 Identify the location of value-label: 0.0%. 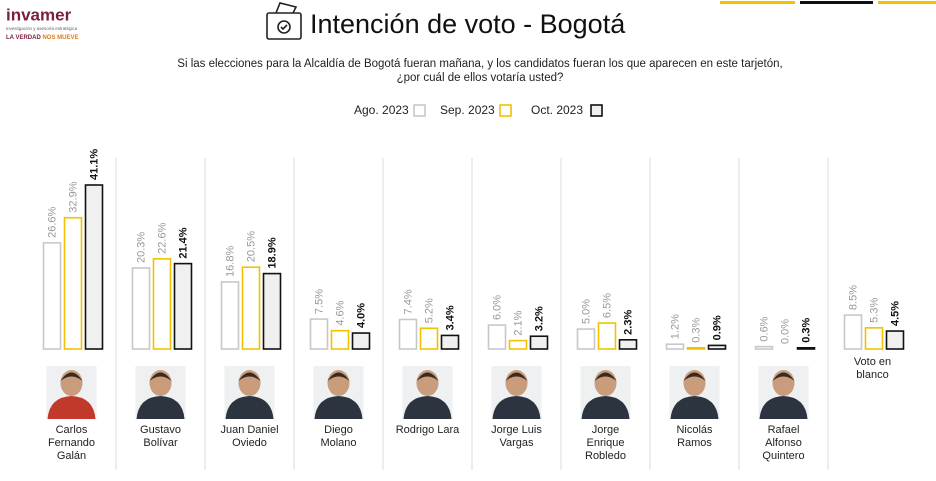
(785, 331).